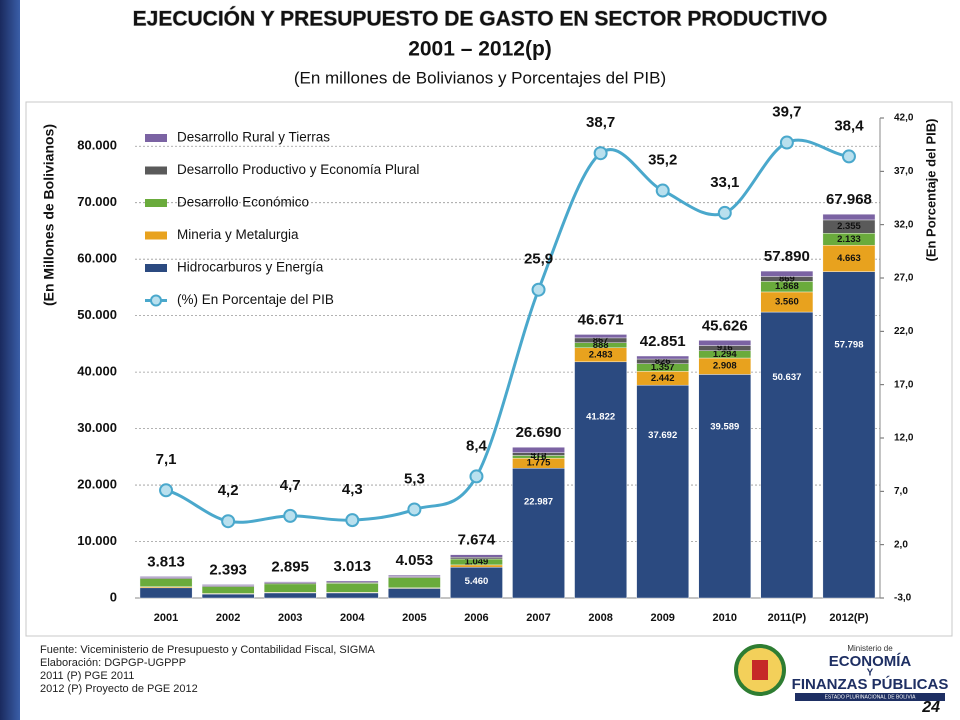 Image resolution: width=960 pixels, height=720 pixels. I want to click on bar-total-label: 2.895, so click(290, 567).